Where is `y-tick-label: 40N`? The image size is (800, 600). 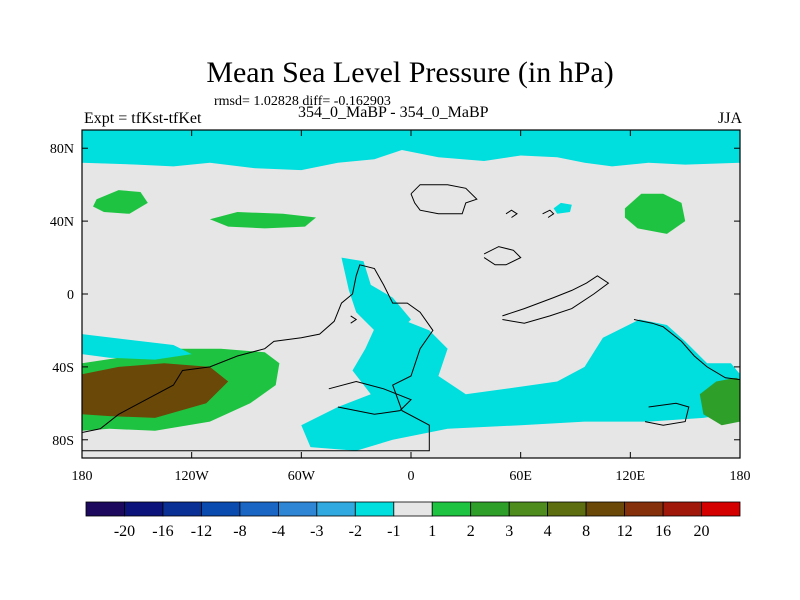 y-tick-label: 40N is located at coordinates (62, 222).